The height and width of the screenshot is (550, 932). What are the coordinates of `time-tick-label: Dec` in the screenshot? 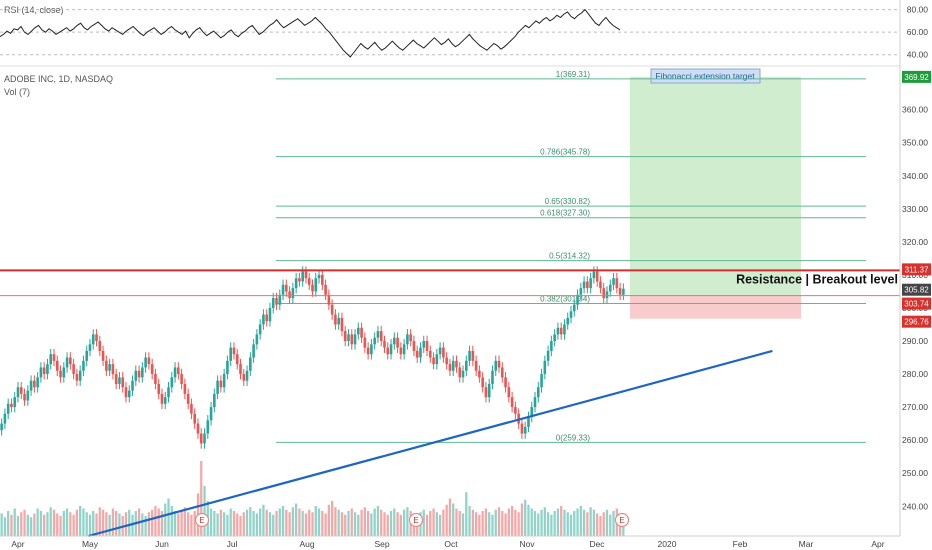 It's located at (597, 544).